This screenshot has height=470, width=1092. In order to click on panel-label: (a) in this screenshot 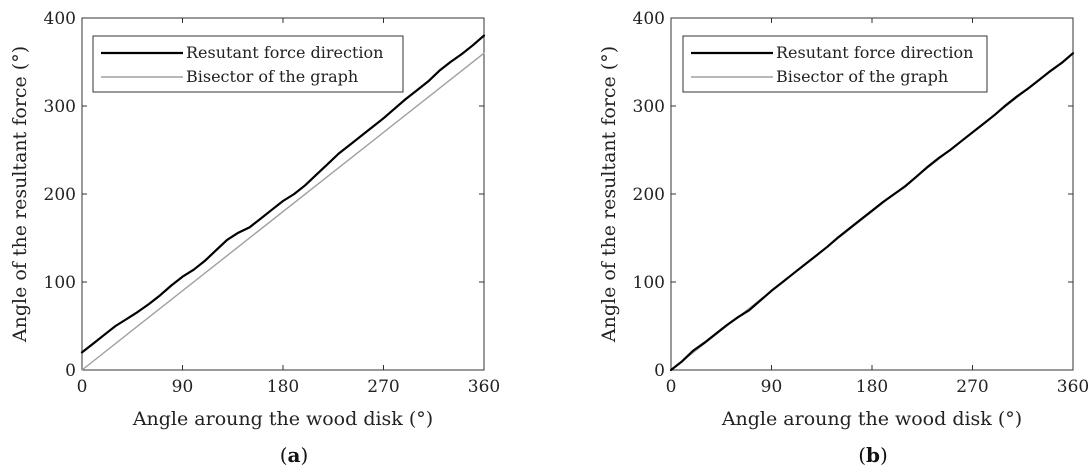, I will do `click(294, 455)`.